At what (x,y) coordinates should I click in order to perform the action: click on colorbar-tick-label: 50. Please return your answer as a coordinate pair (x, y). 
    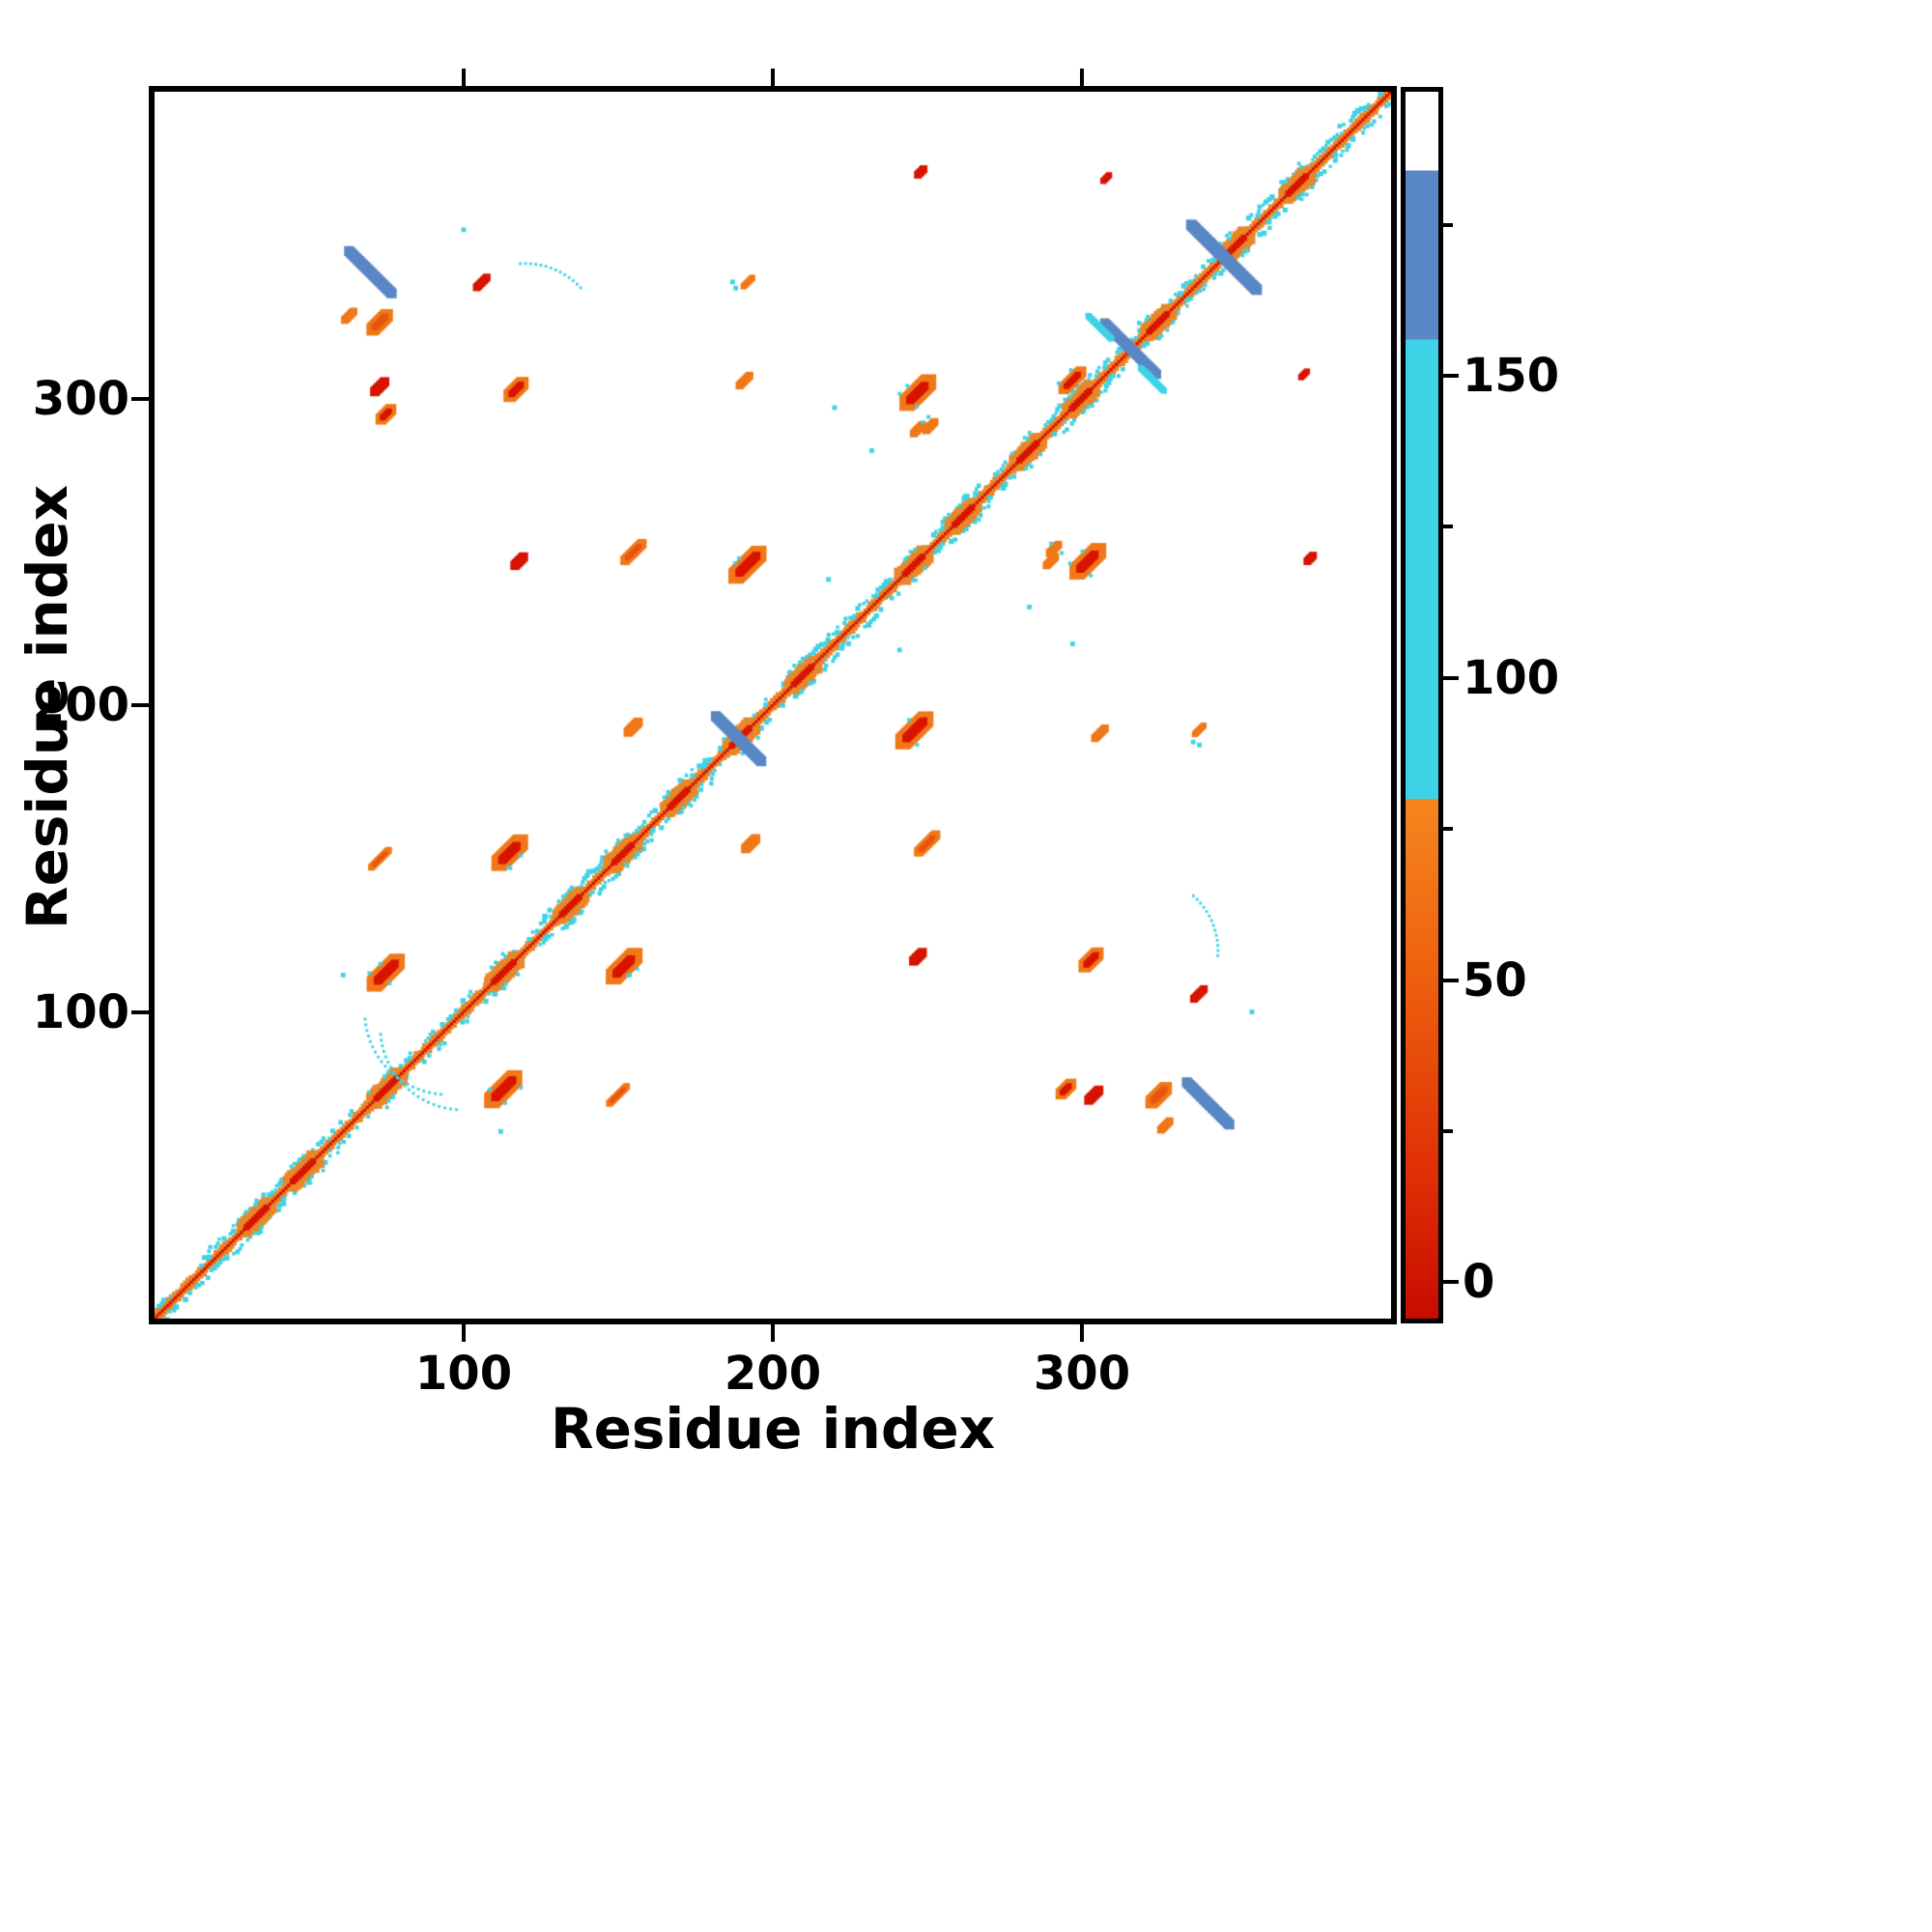
    Looking at the image, I should click on (1495, 980).